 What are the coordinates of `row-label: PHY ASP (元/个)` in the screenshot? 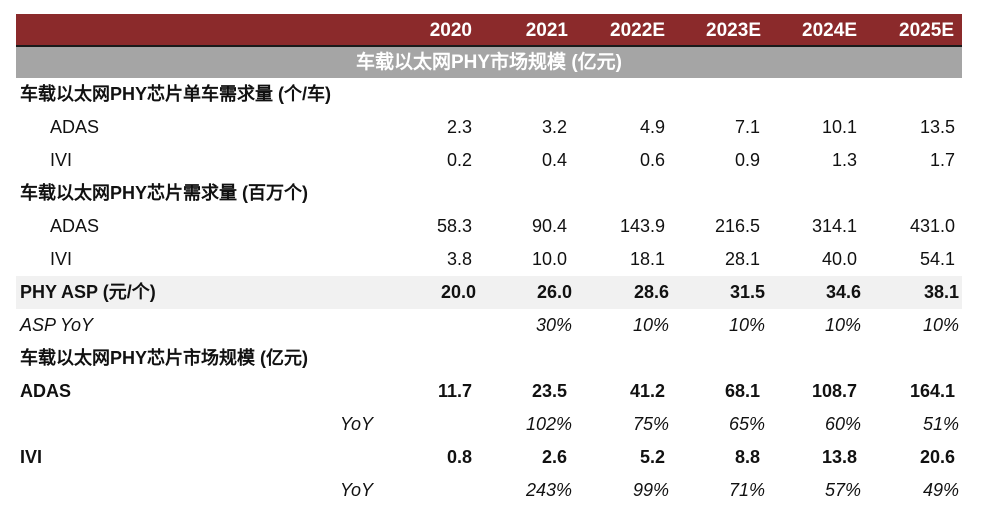 It's located at (88, 292).